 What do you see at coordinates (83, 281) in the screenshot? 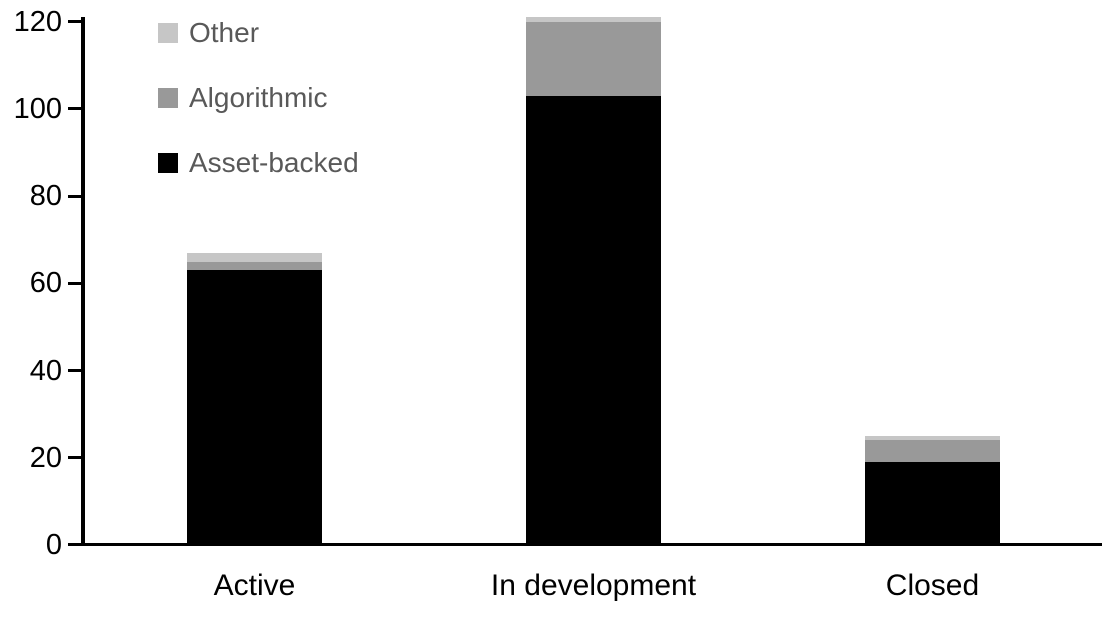
I see `y-axis-line` at bounding box center [83, 281].